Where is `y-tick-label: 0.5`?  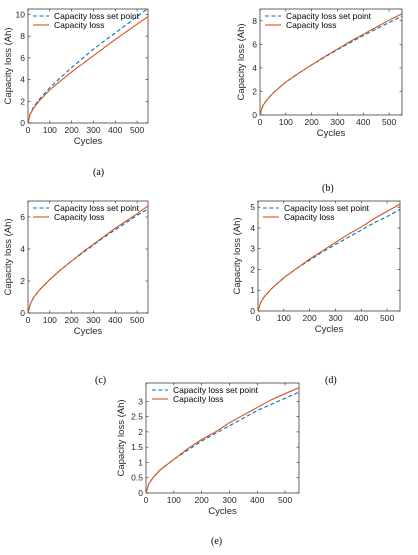
y-tick-label: 0.5 is located at coordinates (137, 478).